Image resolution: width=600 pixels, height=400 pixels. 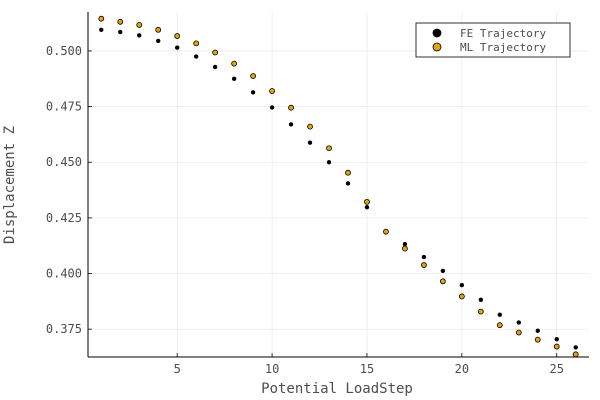 What do you see at coordinates (462, 369) in the screenshot?
I see `x-tick-label: 20` at bounding box center [462, 369].